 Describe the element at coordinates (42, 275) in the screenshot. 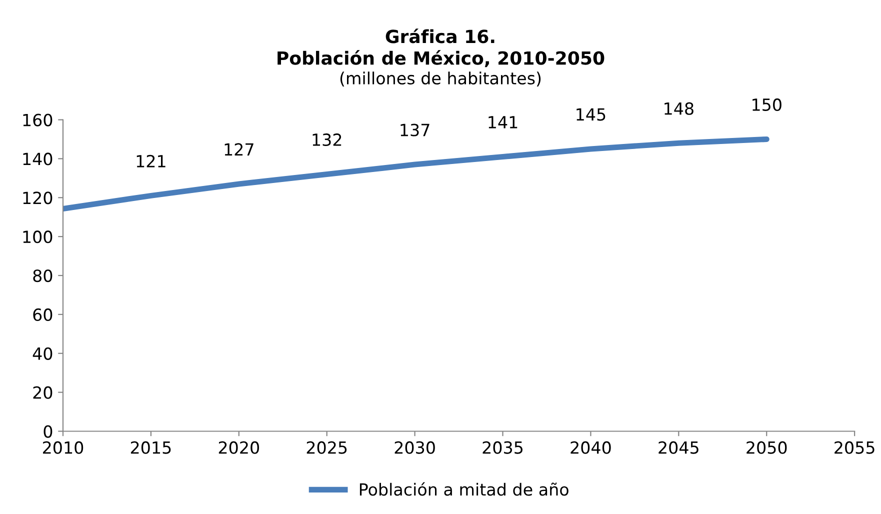

I see `y-tick-label: 80` at that location.